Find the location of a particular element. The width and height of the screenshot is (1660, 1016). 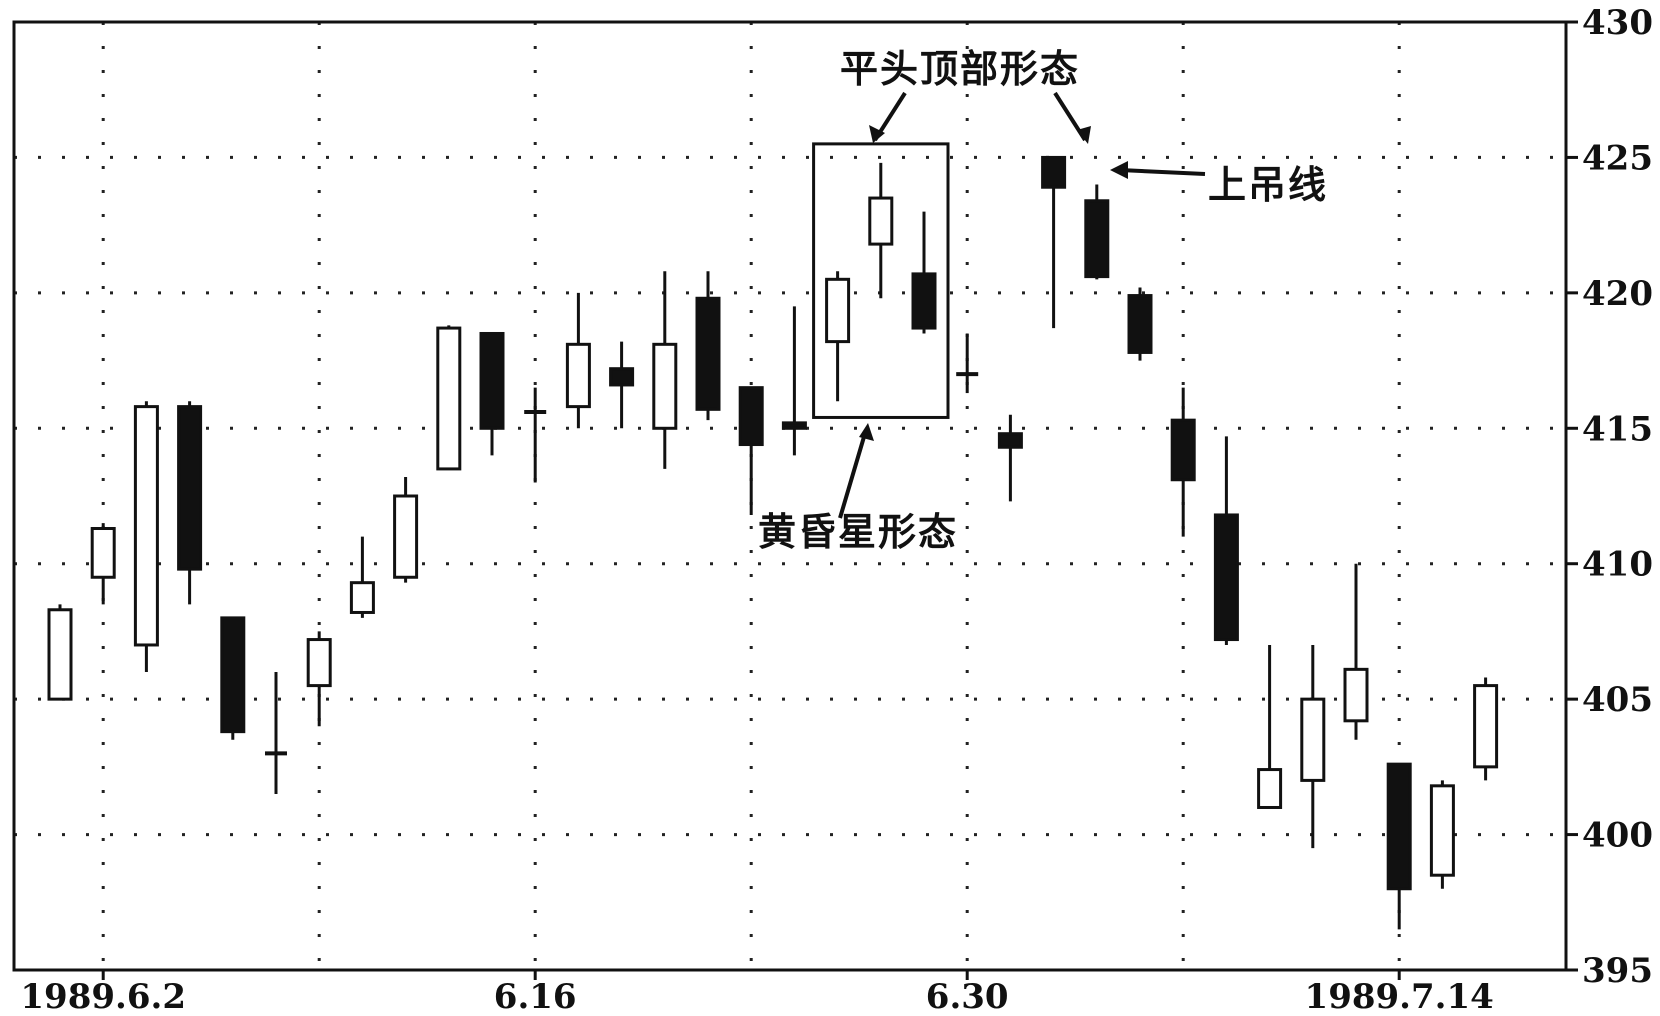

hanging-man-label: 上吊线 is located at coordinates (1268, 185).